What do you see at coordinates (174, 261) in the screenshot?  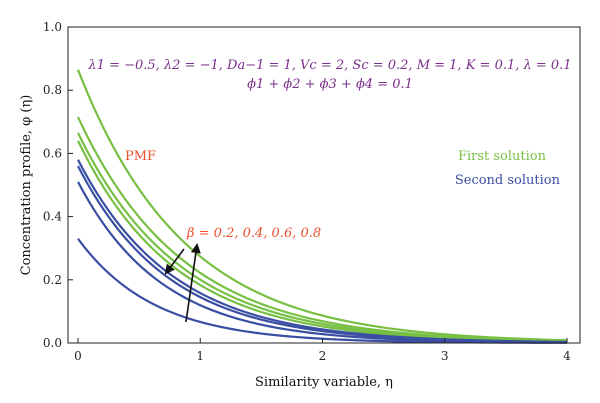 I see `first-solution-arrow` at bounding box center [174, 261].